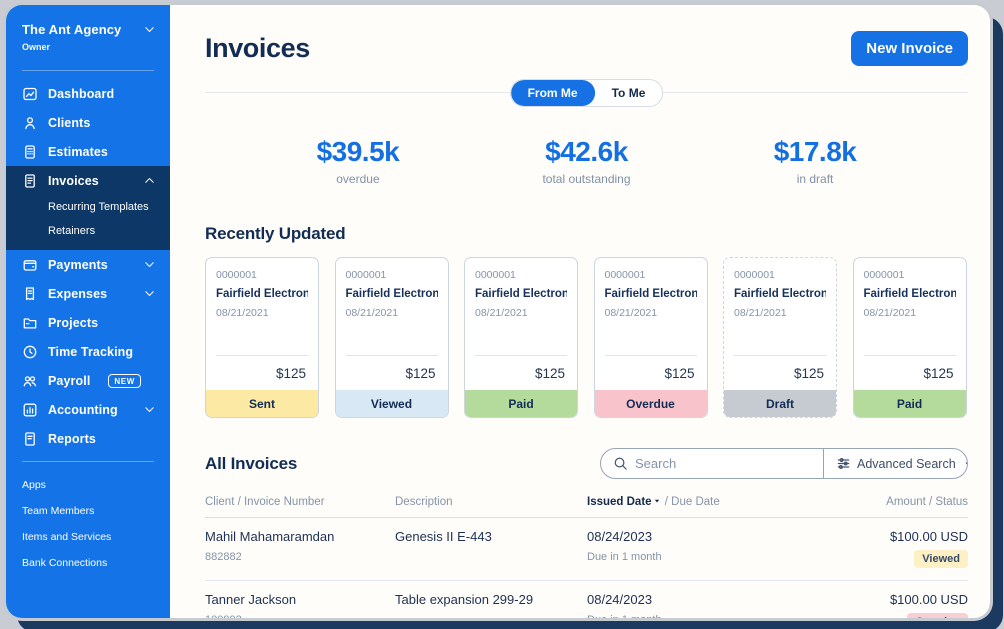  I want to click on stat-value: $39.5k, so click(358, 151).